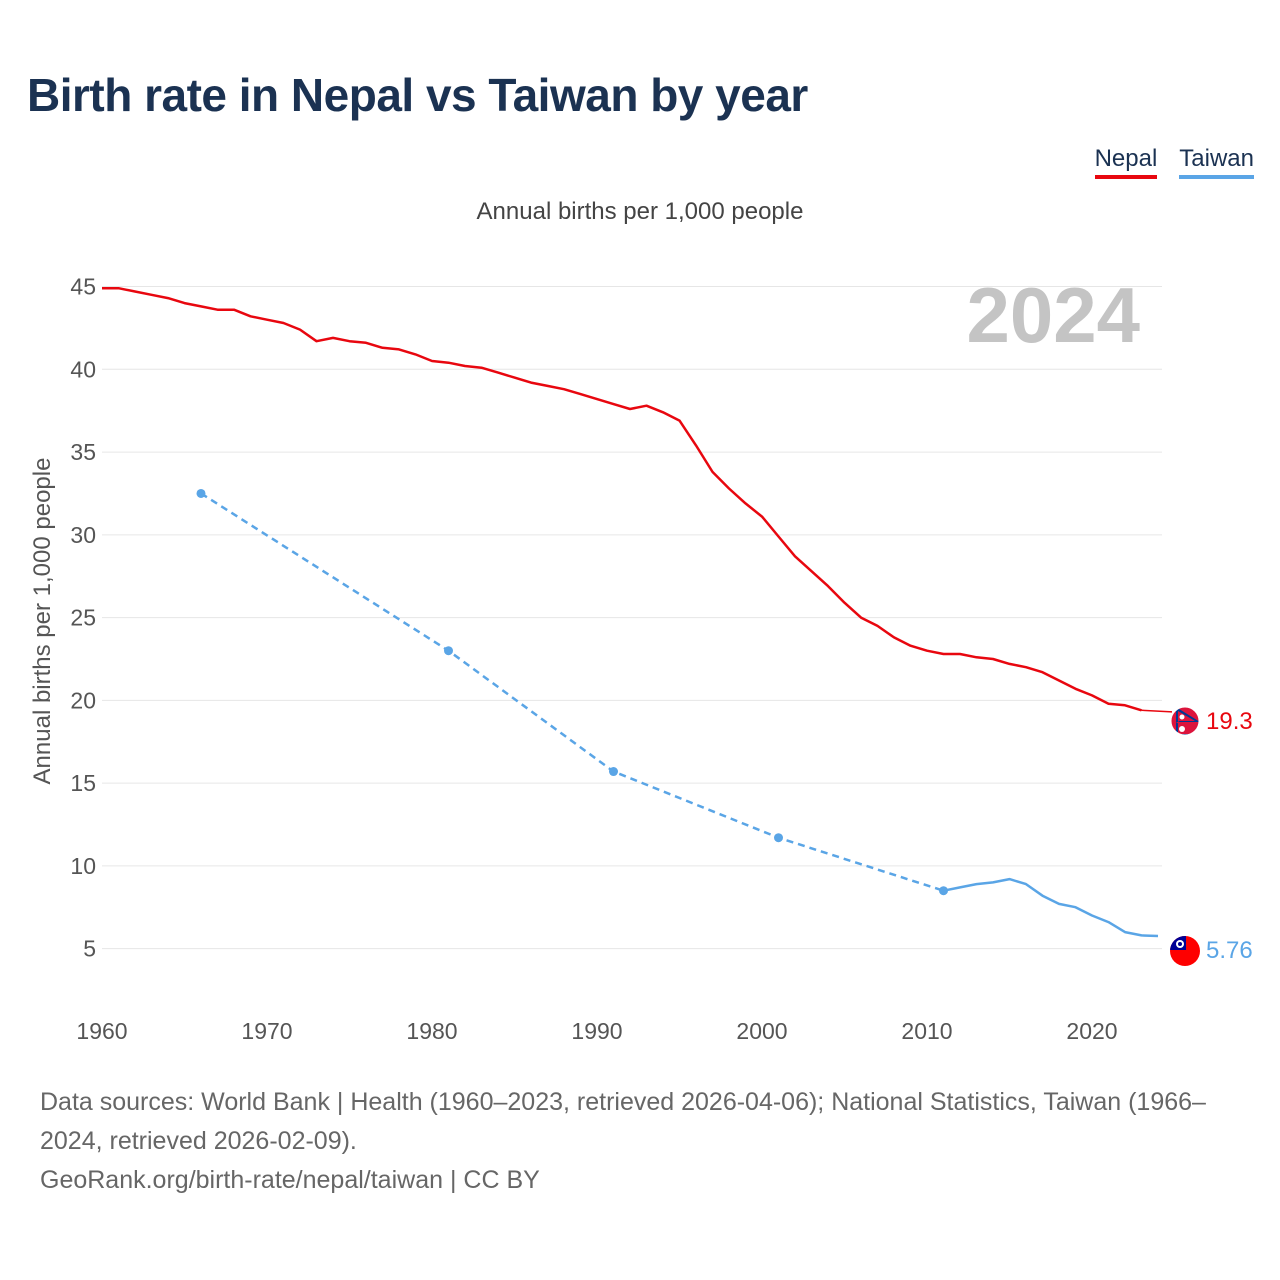  What do you see at coordinates (417, 95) in the screenshot?
I see `page-title: Birth rate in Nepal vs Taiwan by year` at bounding box center [417, 95].